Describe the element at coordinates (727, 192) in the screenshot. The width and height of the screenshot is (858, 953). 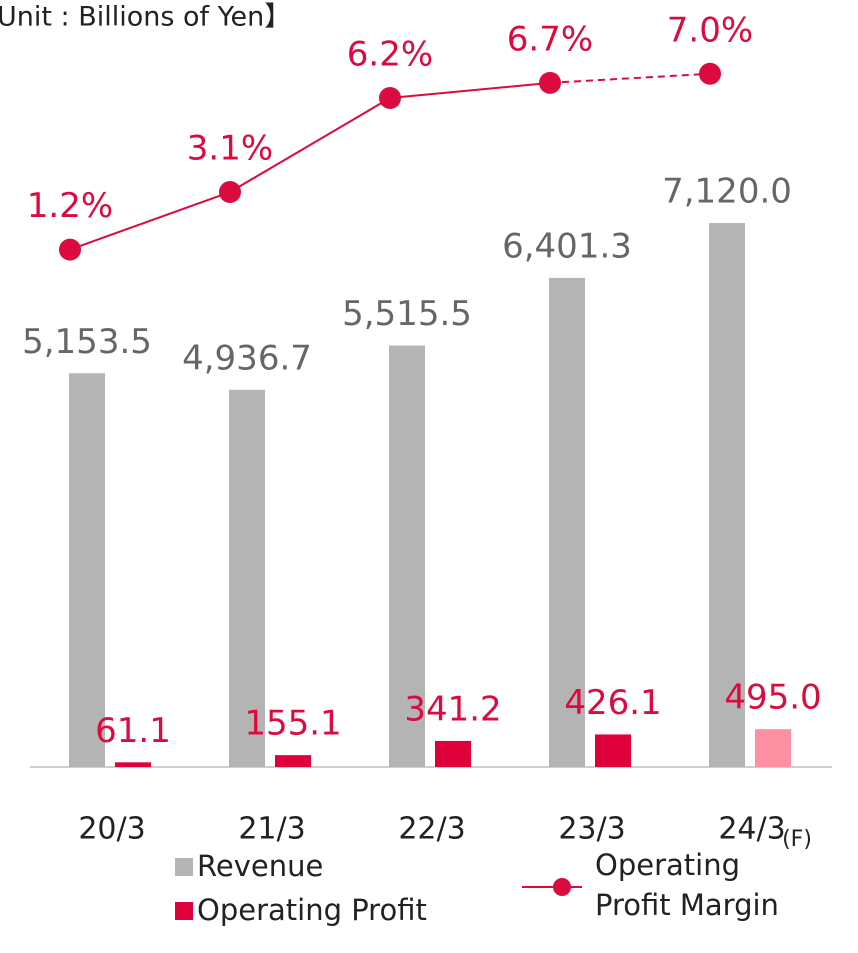
I see `data-label: 7,120.0` at that location.